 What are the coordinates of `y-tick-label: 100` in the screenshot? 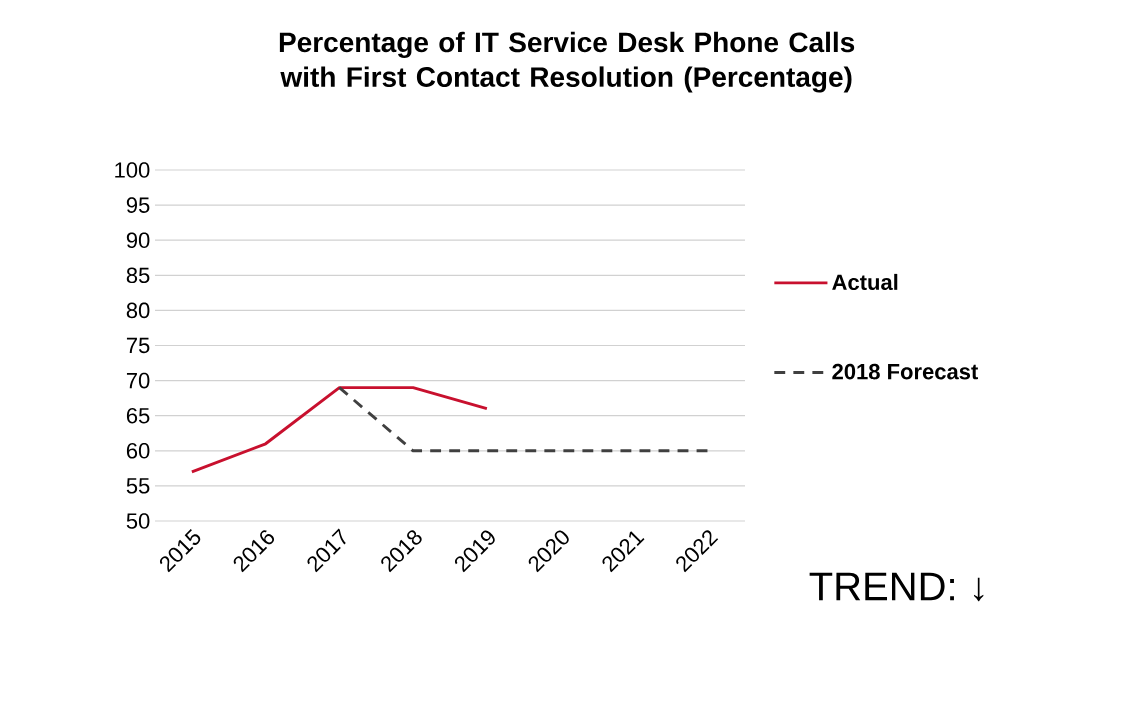 It's located at (132, 170).